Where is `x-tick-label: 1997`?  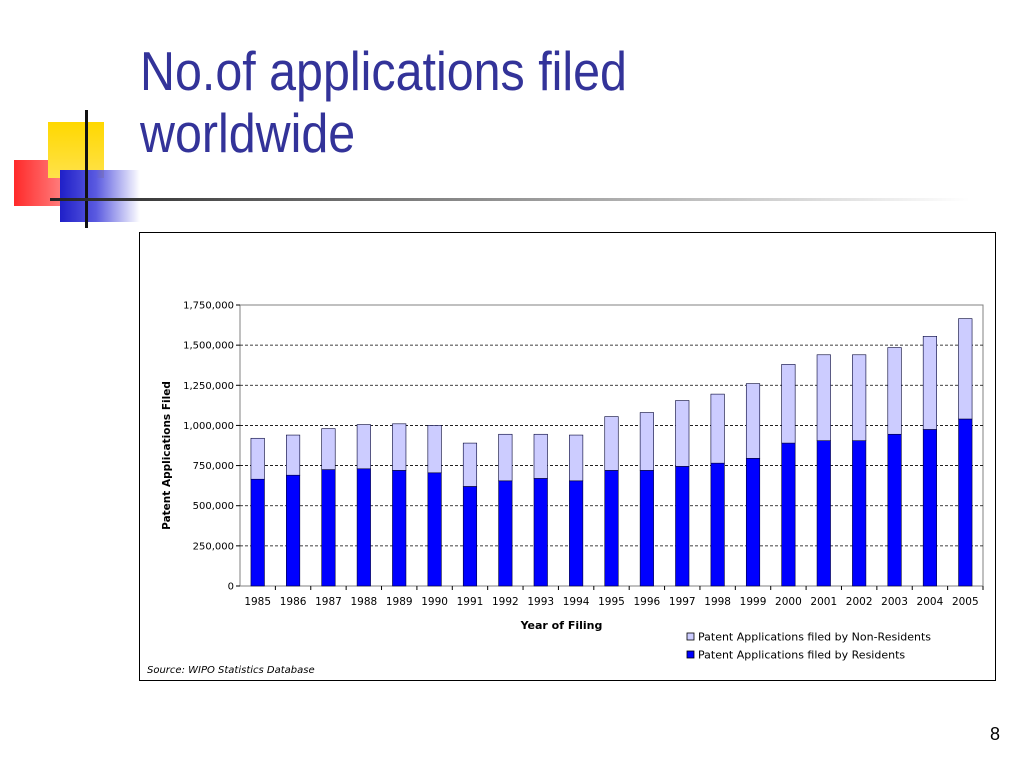
x-tick-label: 1997 is located at coordinates (682, 602).